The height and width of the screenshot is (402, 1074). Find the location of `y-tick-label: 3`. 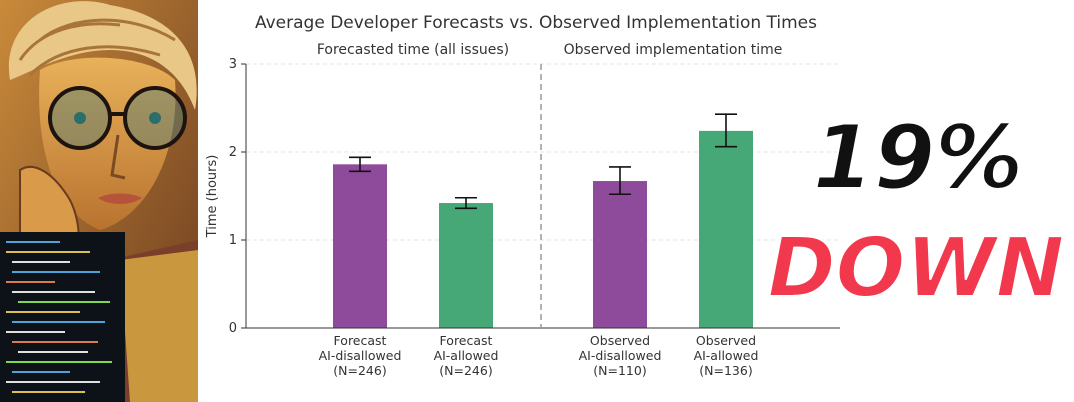

y-tick-label: 3 is located at coordinates (233, 64).